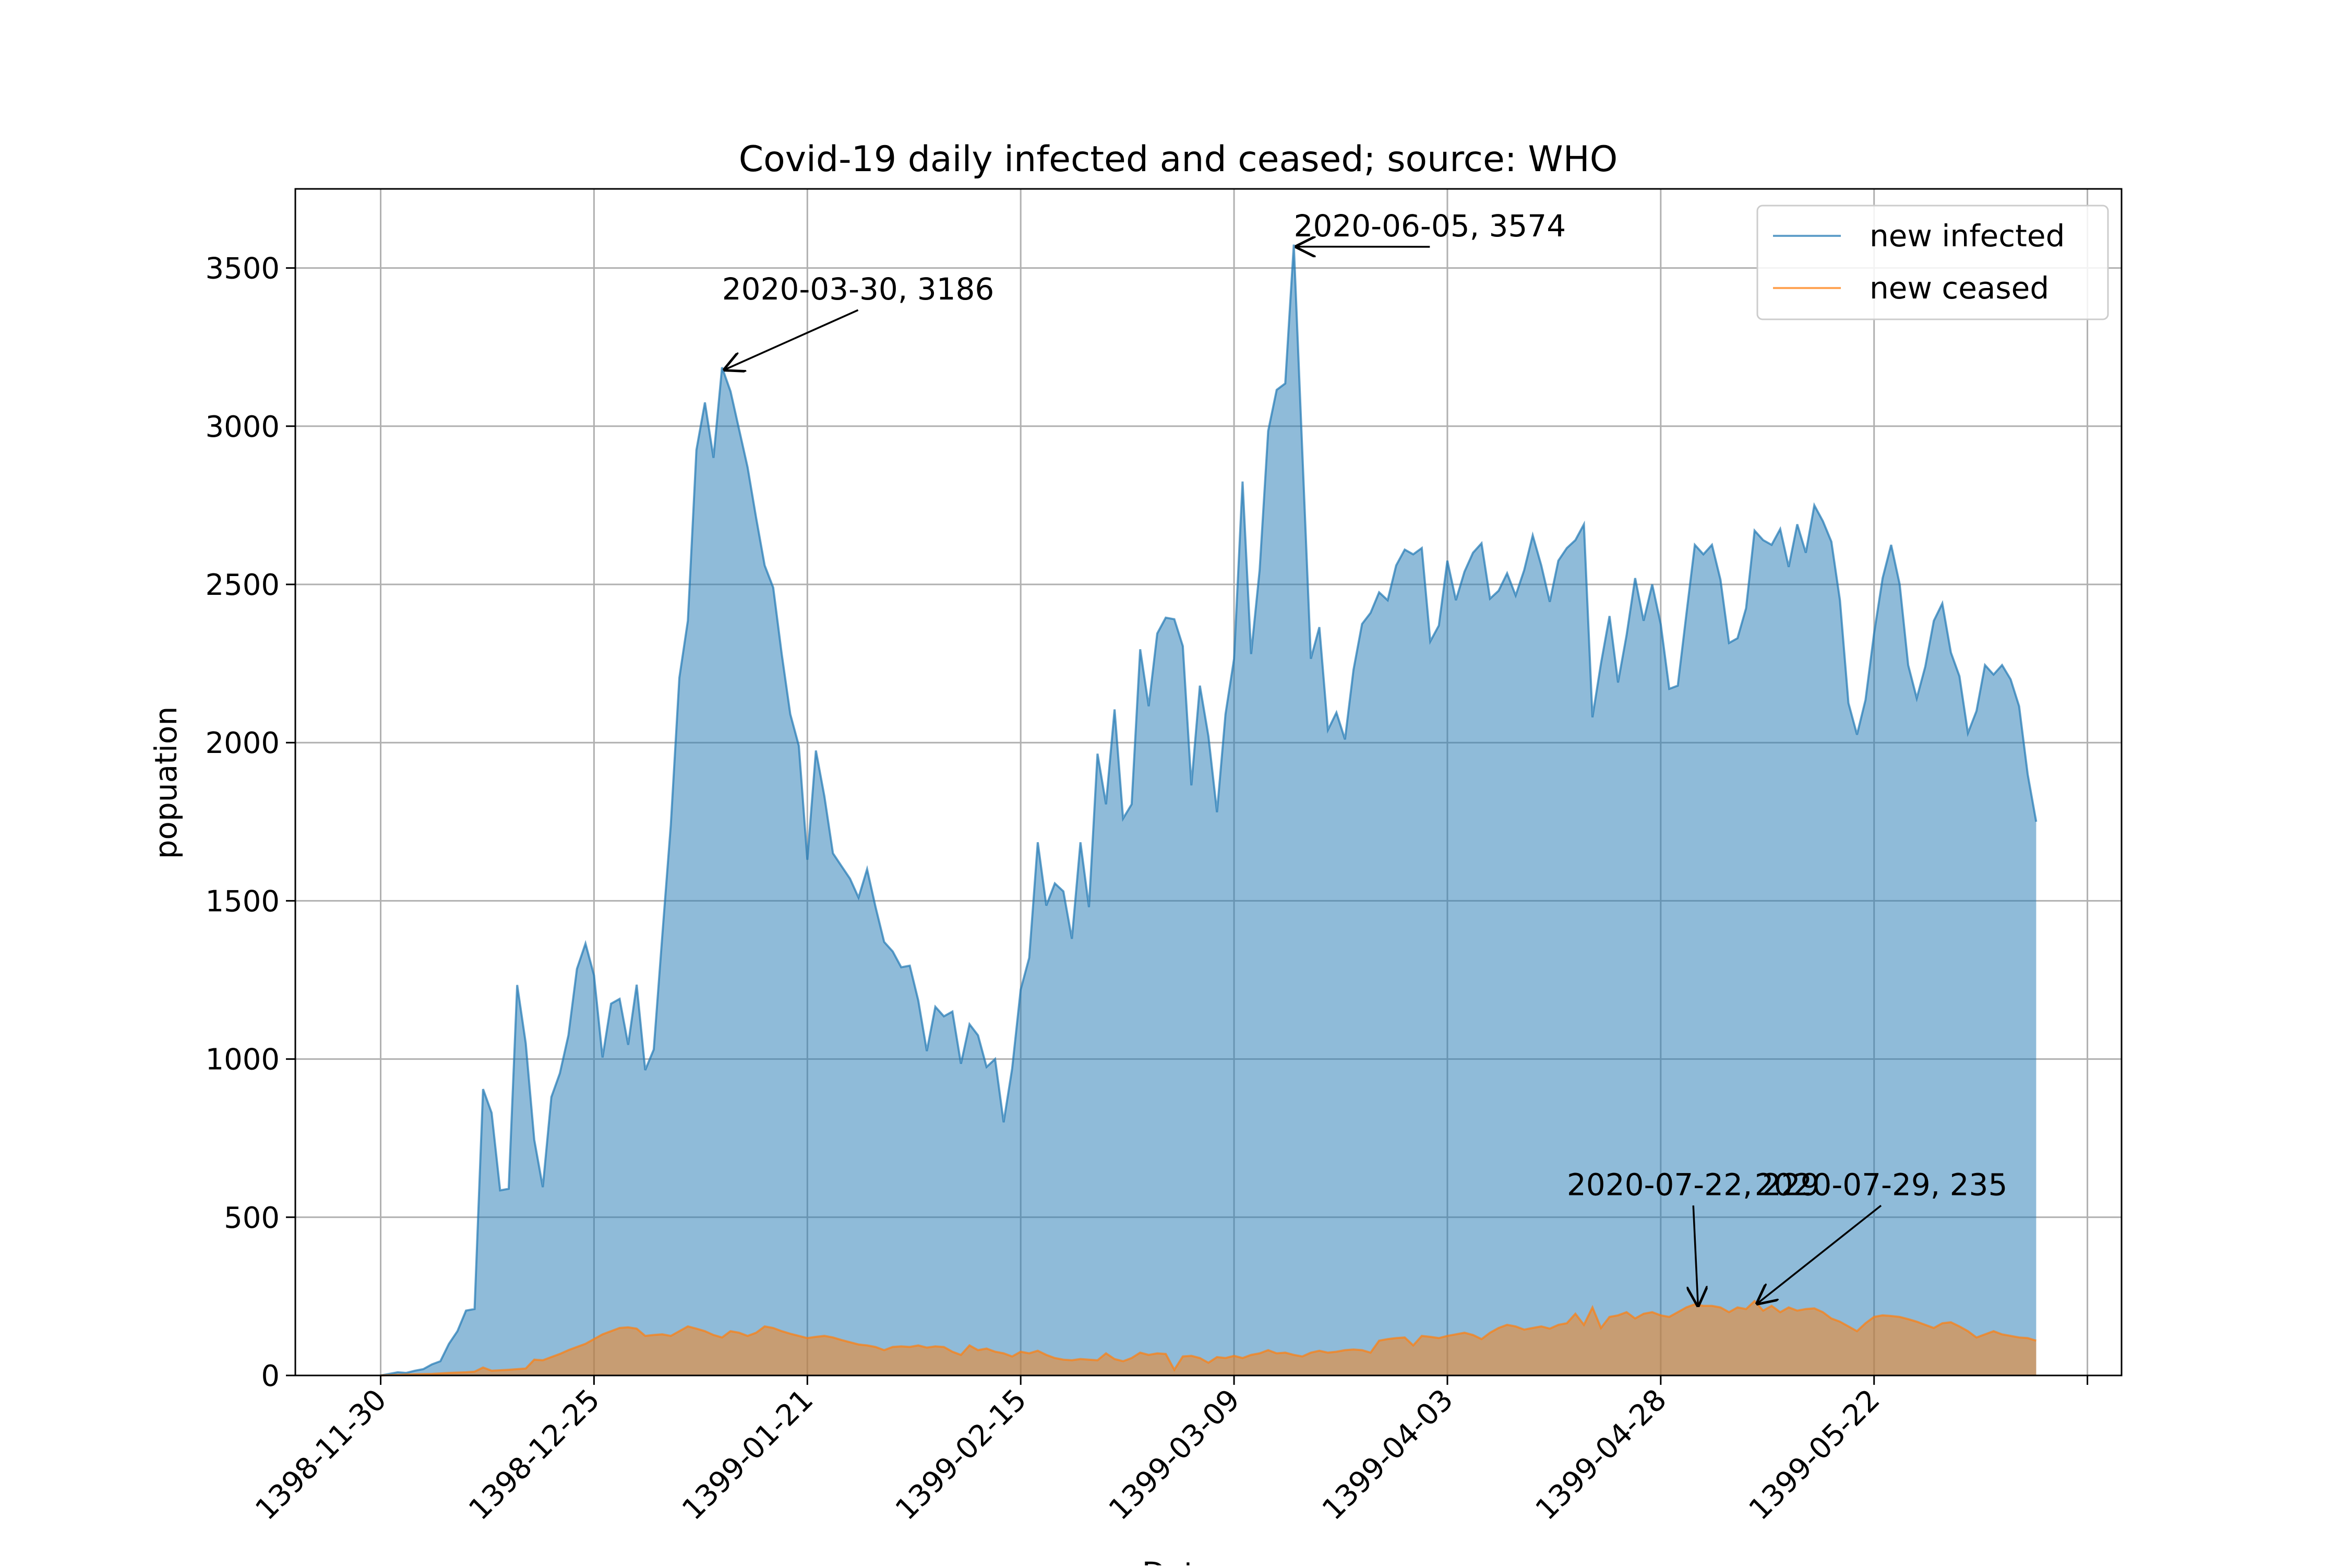 This screenshot has height=1568, width=2348. I want to click on x-tick-label: 1398-11-30, so click(321, 1455).